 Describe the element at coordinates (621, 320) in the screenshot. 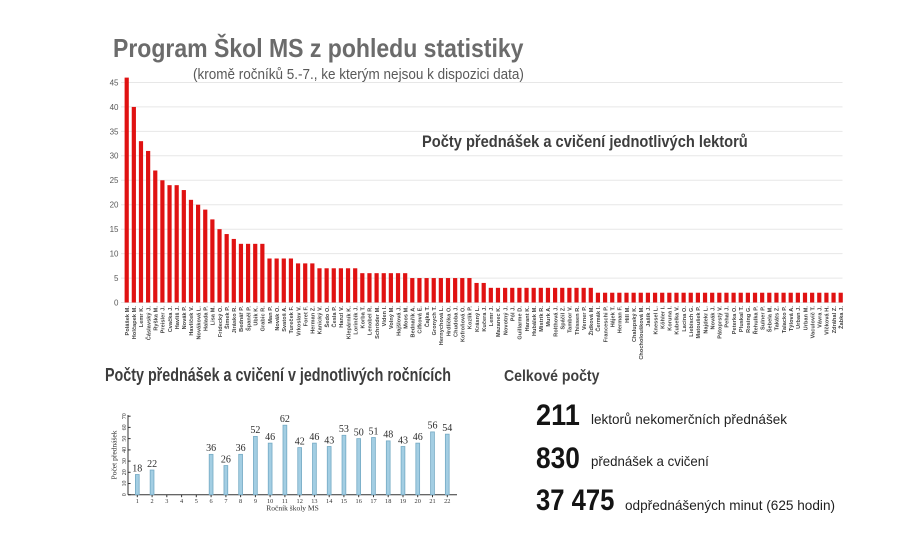

I see `svg-text: Herman F.` at that location.